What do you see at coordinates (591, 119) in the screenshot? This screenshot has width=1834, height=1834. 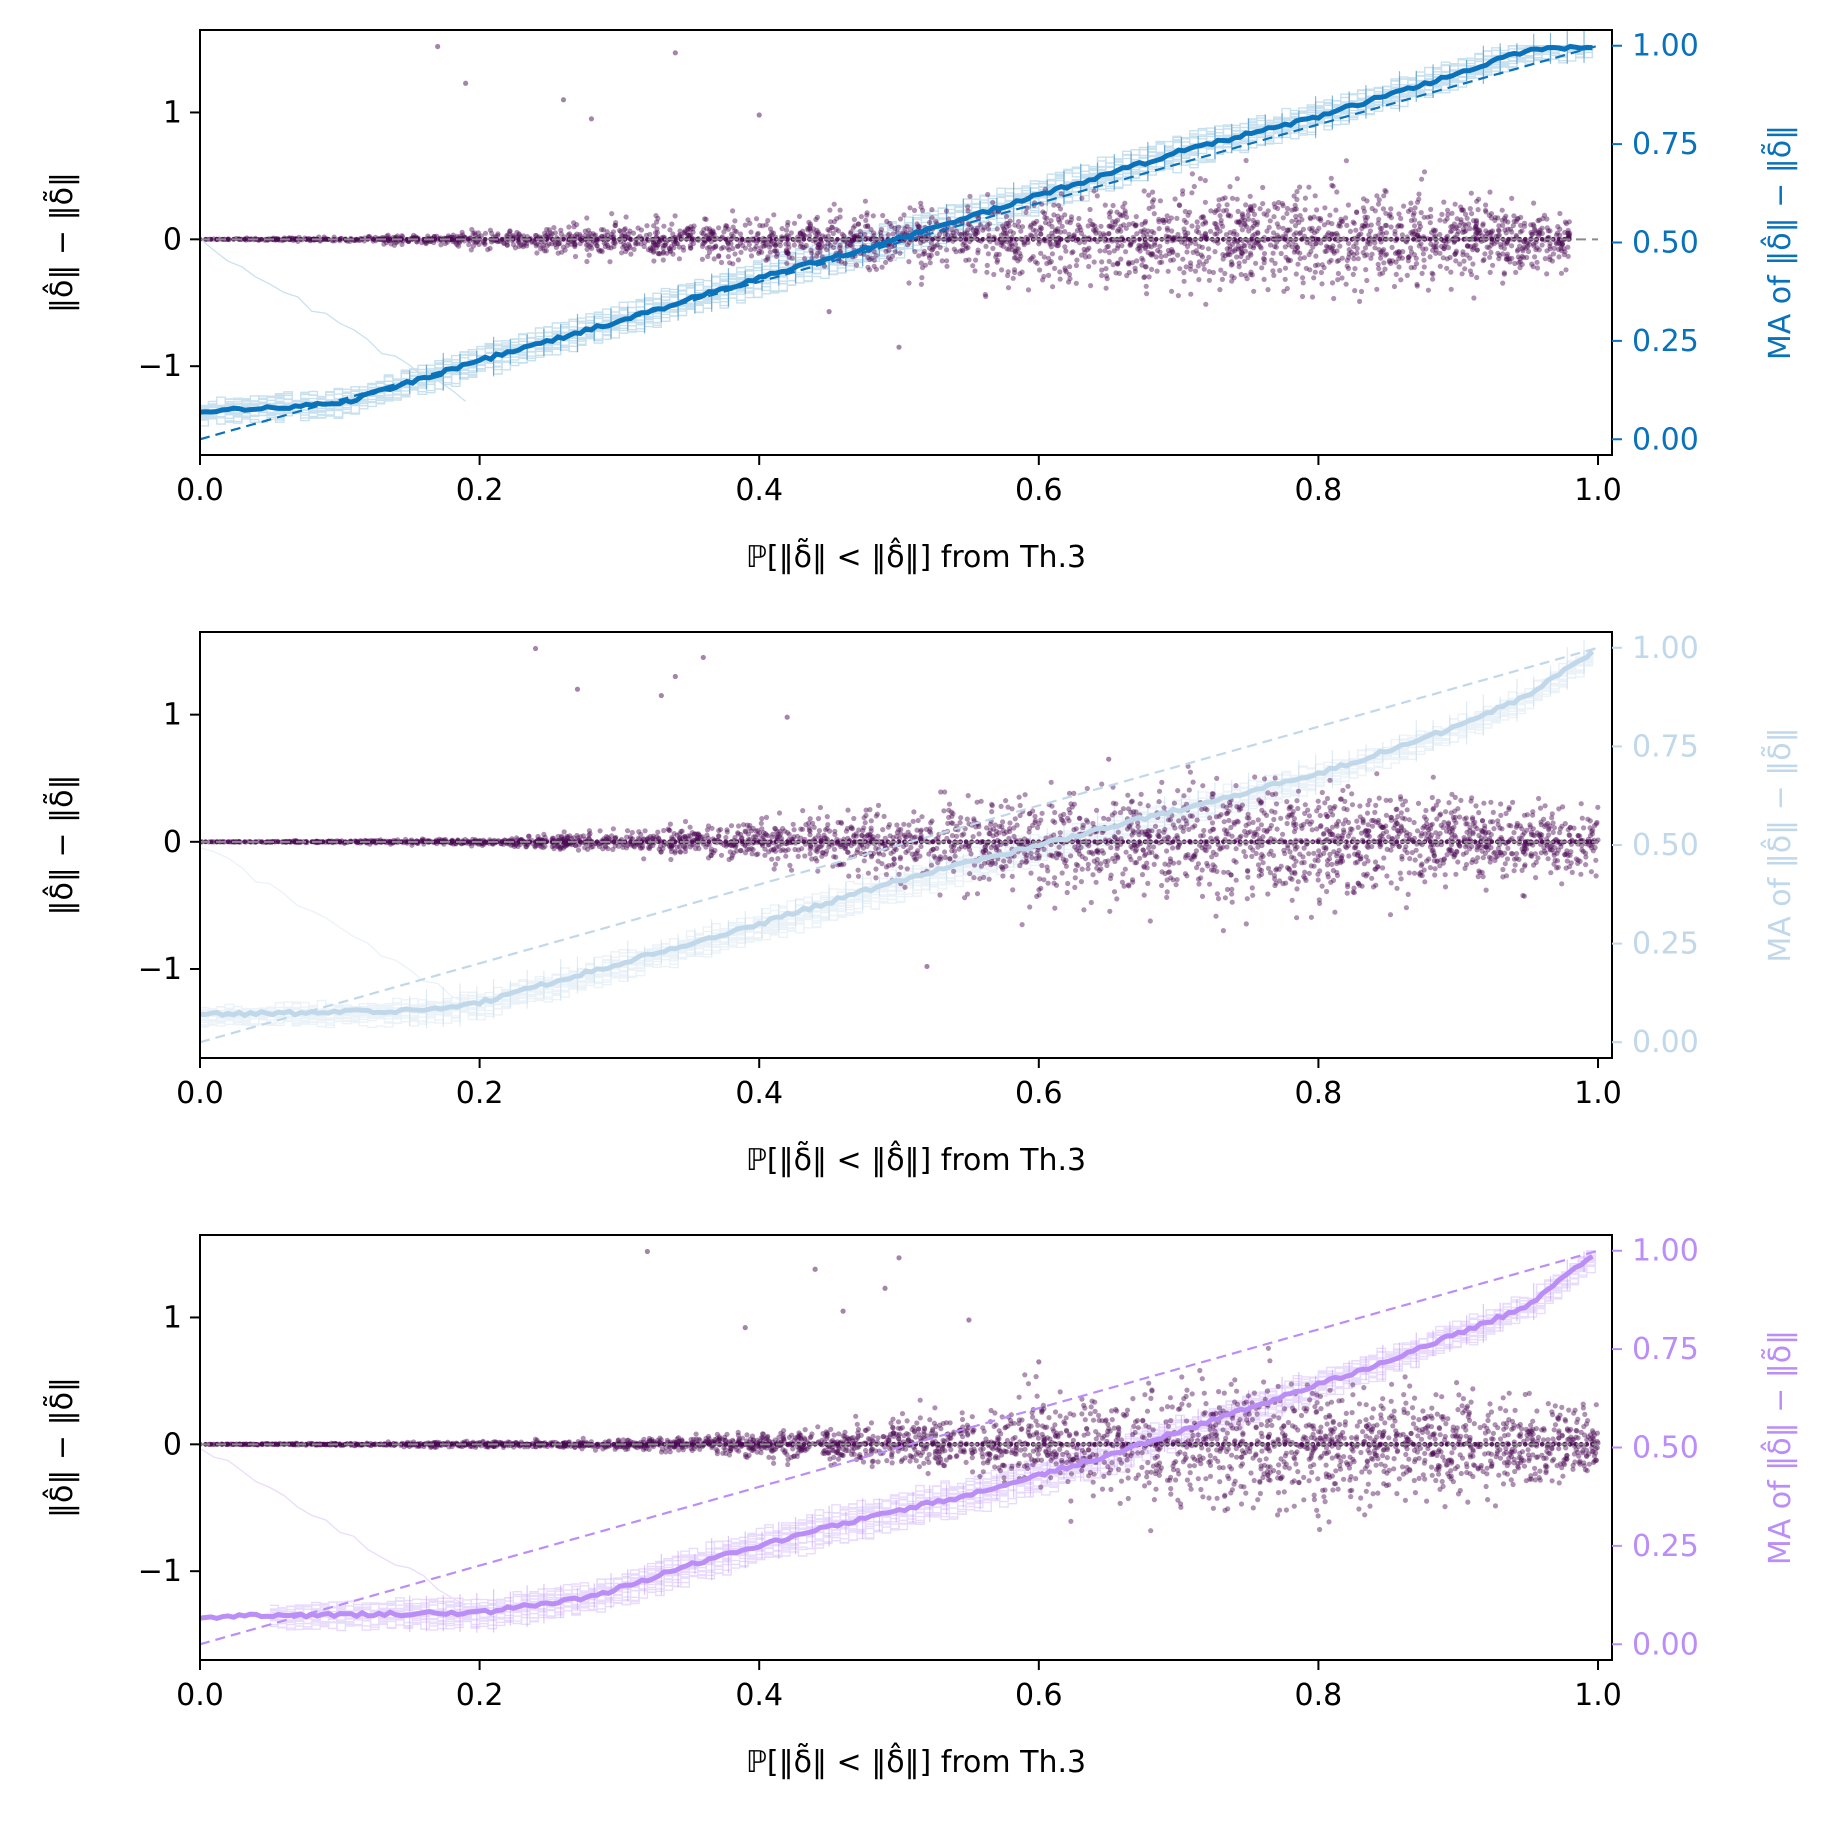 I see `scatter-outlier` at bounding box center [591, 119].